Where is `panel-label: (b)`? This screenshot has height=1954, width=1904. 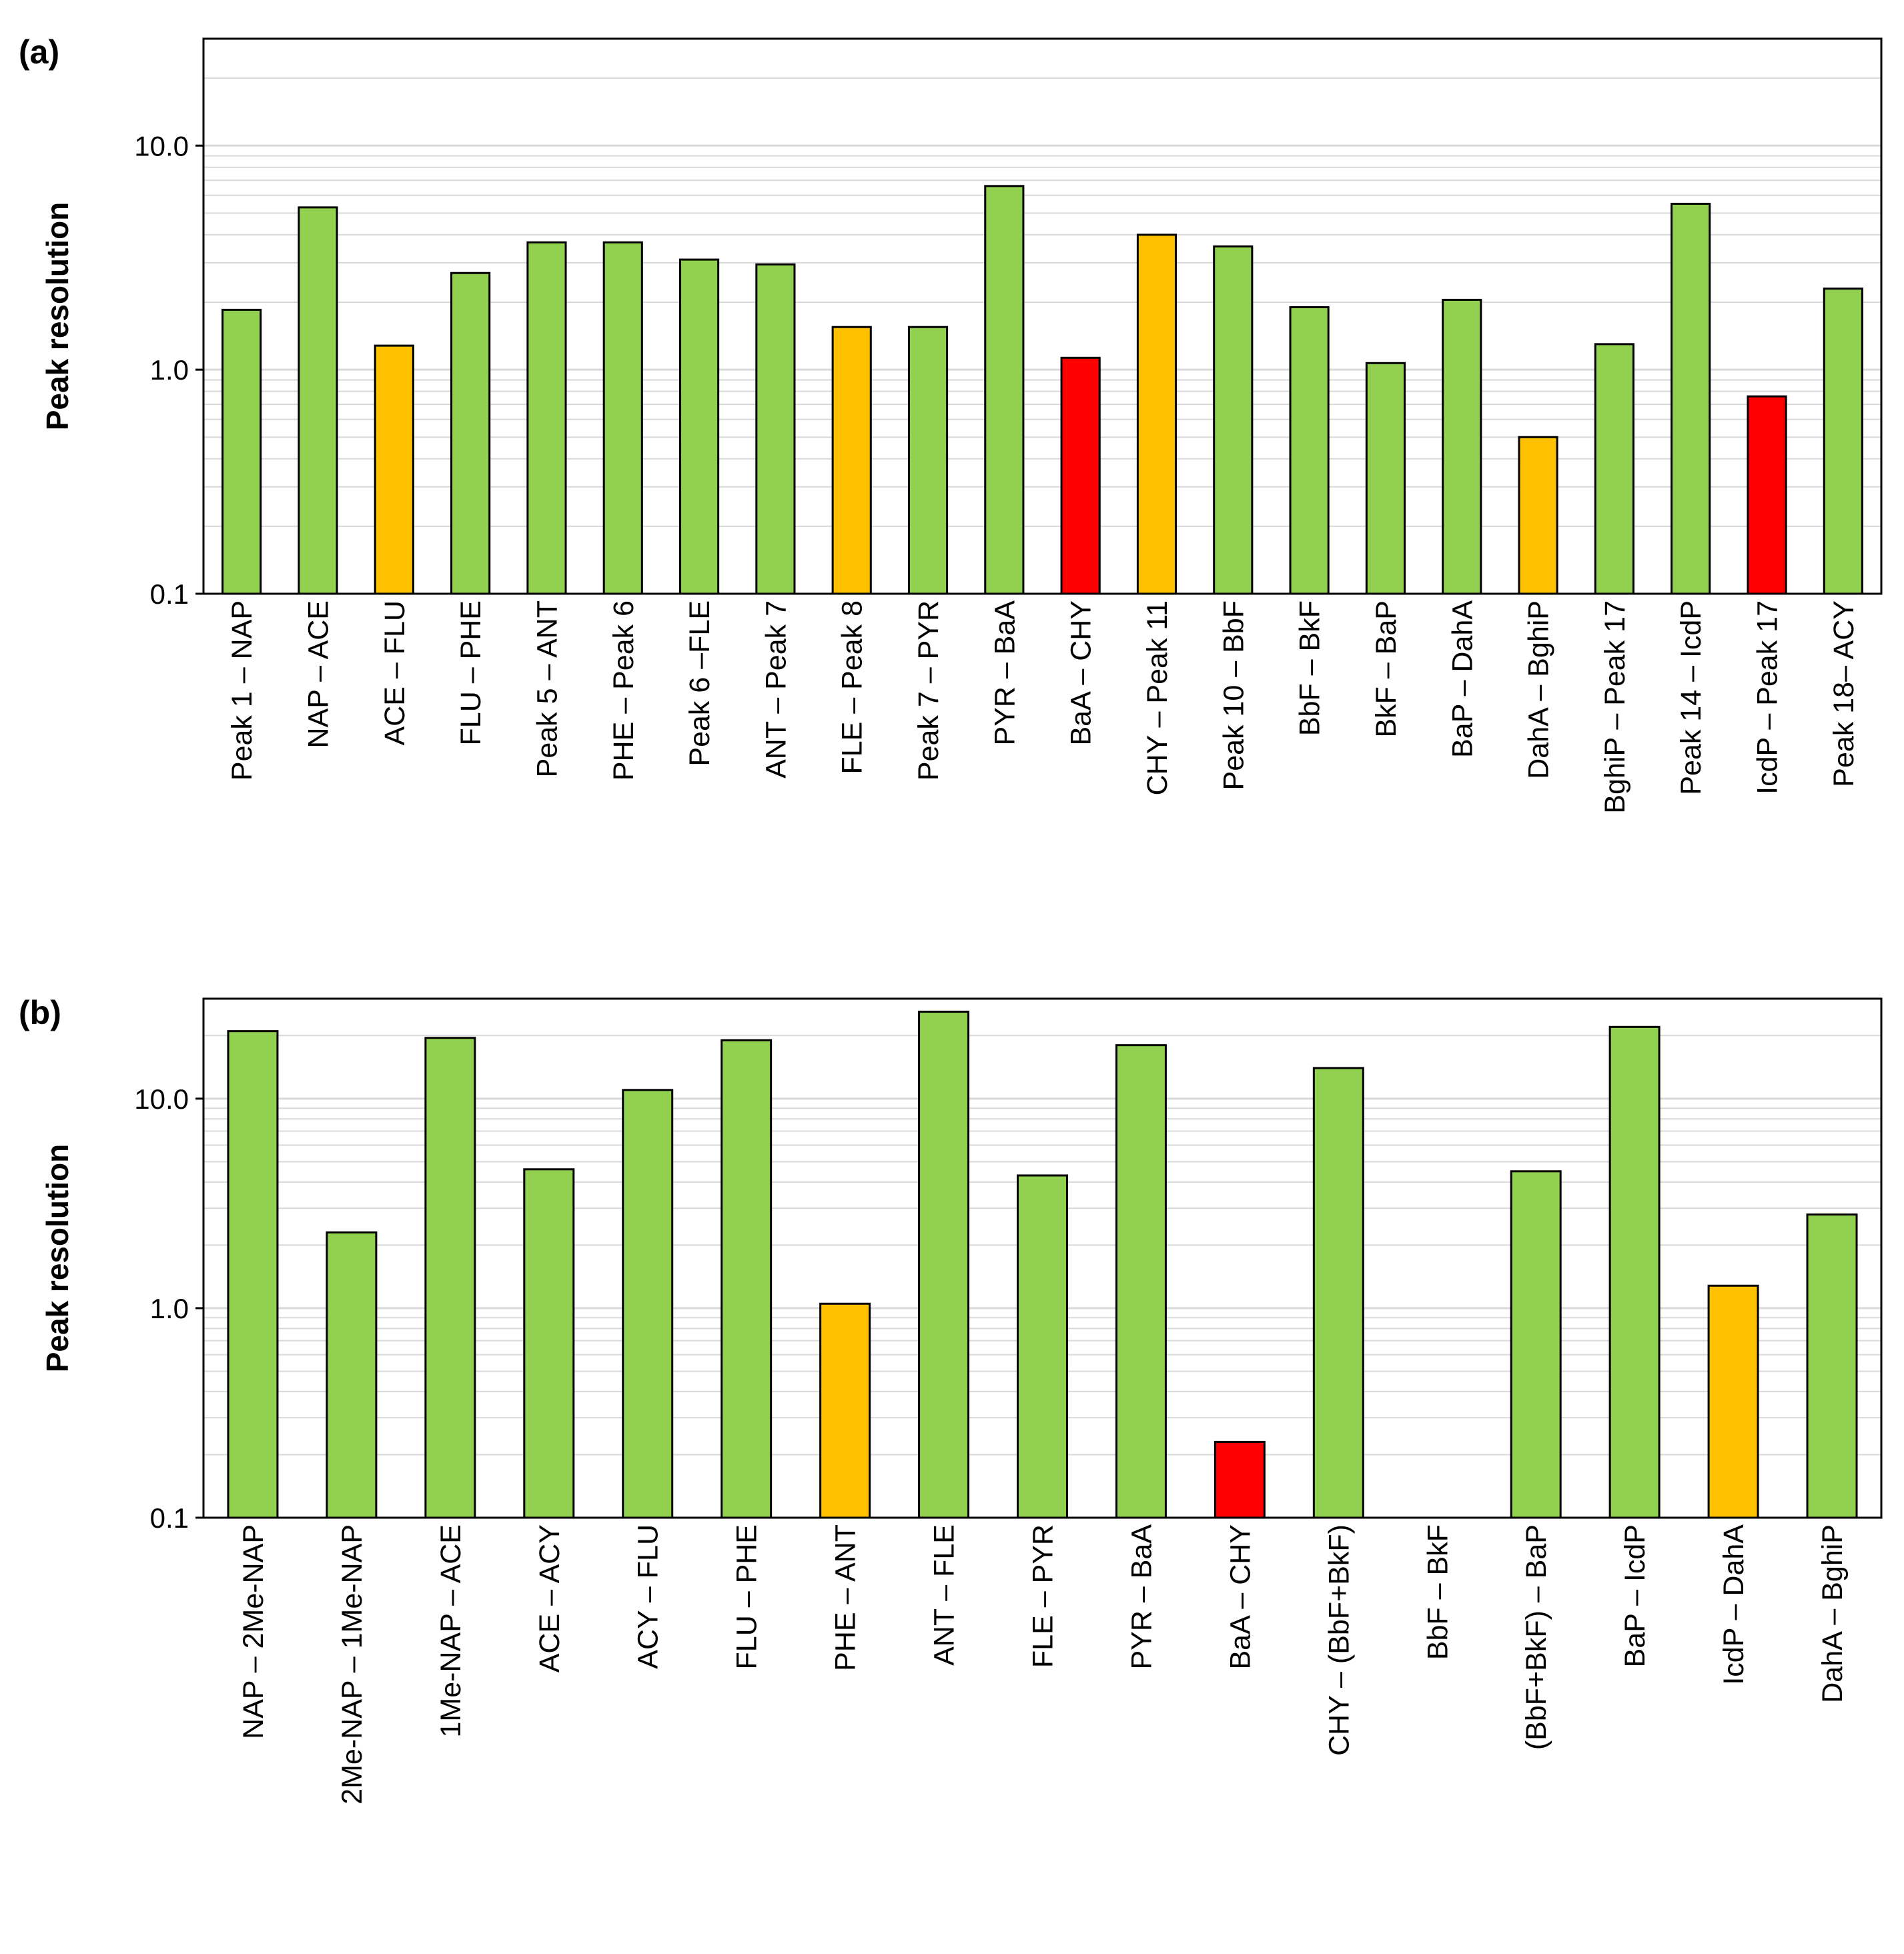 panel-label: (b) is located at coordinates (40, 1013).